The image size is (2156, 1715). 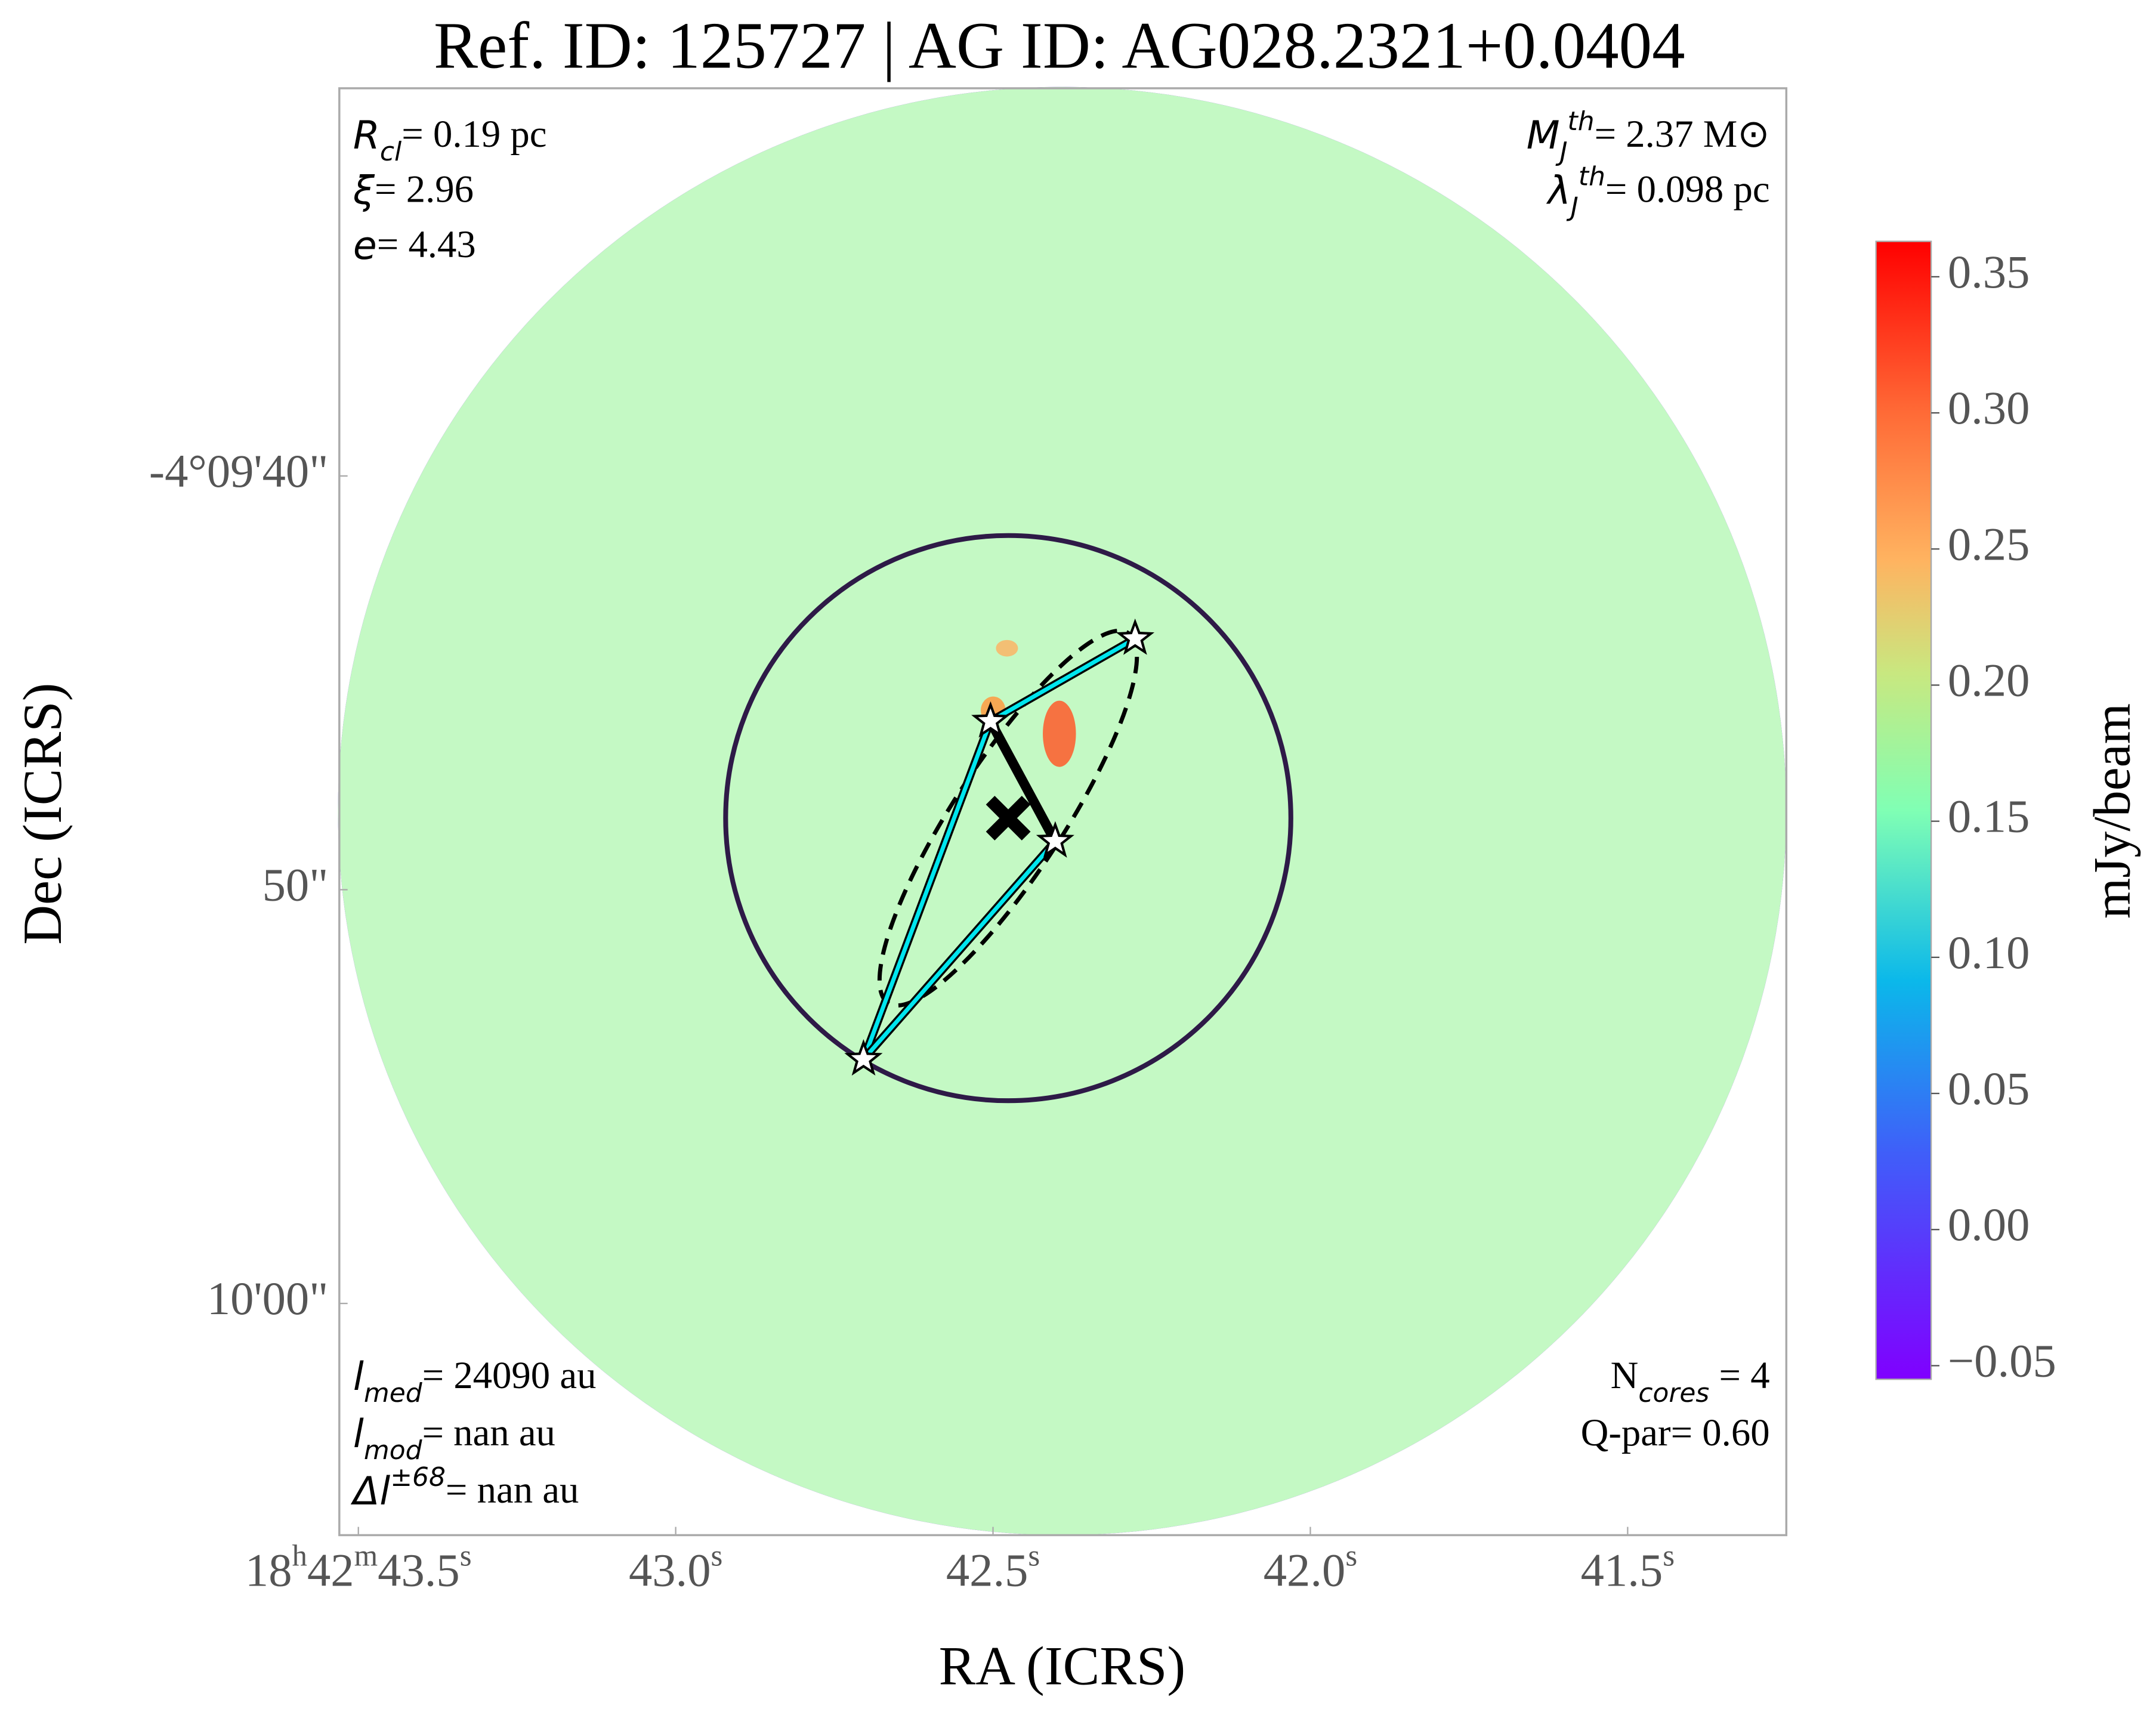 What do you see at coordinates (1904, 810) in the screenshot?
I see `colorbar` at bounding box center [1904, 810].